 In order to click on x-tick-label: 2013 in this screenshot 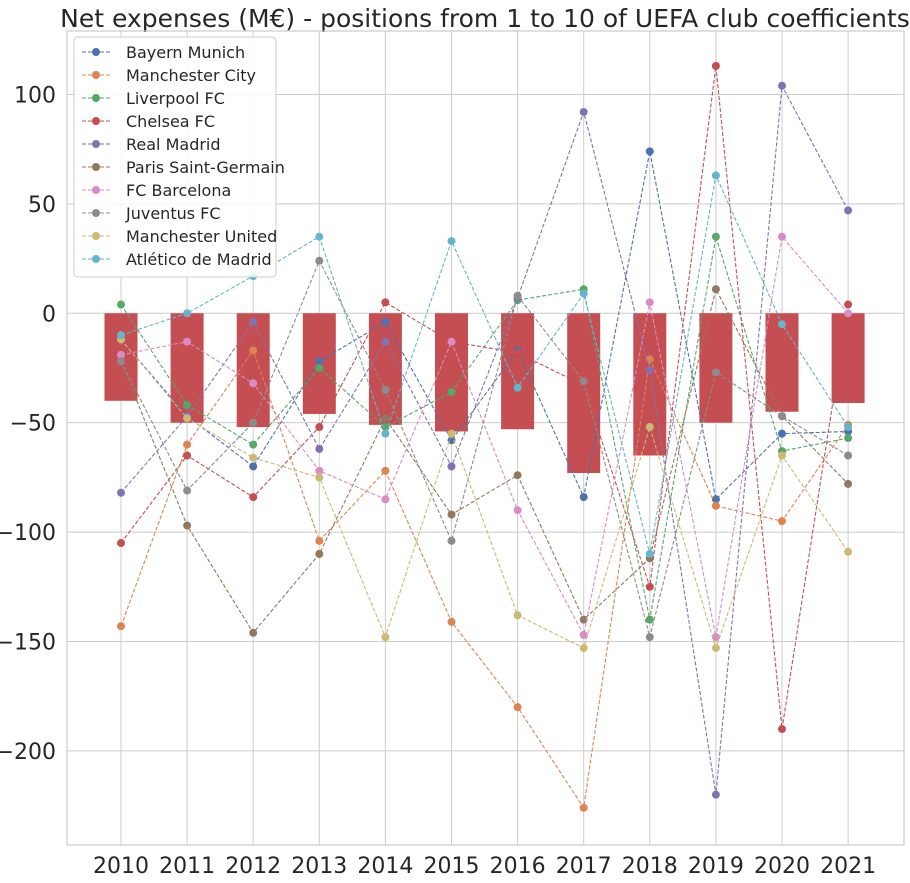, I will do `click(319, 866)`.